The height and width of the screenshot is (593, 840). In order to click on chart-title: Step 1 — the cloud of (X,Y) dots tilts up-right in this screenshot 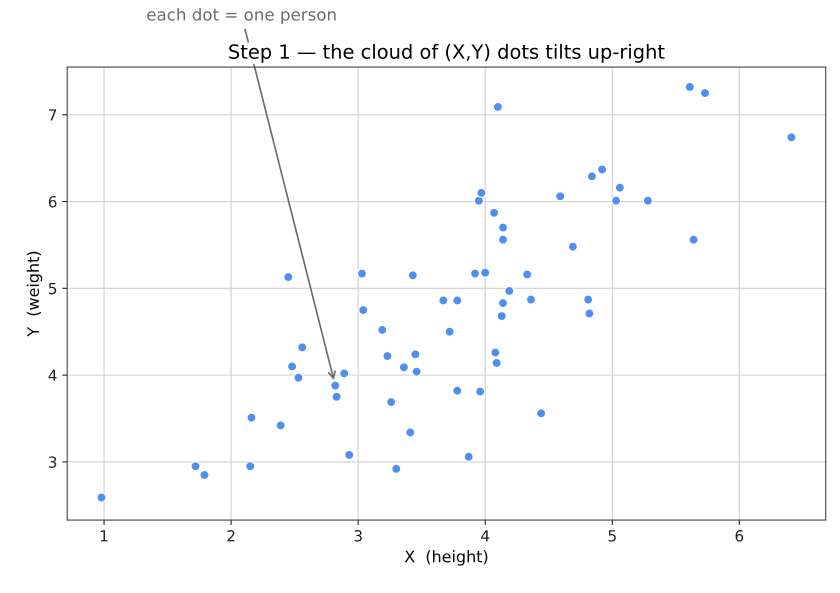, I will do `click(447, 53)`.